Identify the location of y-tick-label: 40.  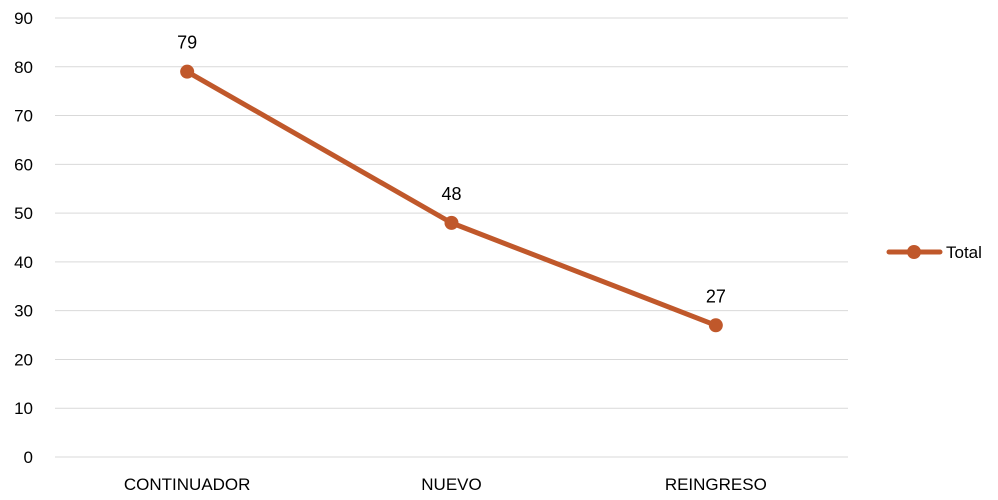
(23, 262).